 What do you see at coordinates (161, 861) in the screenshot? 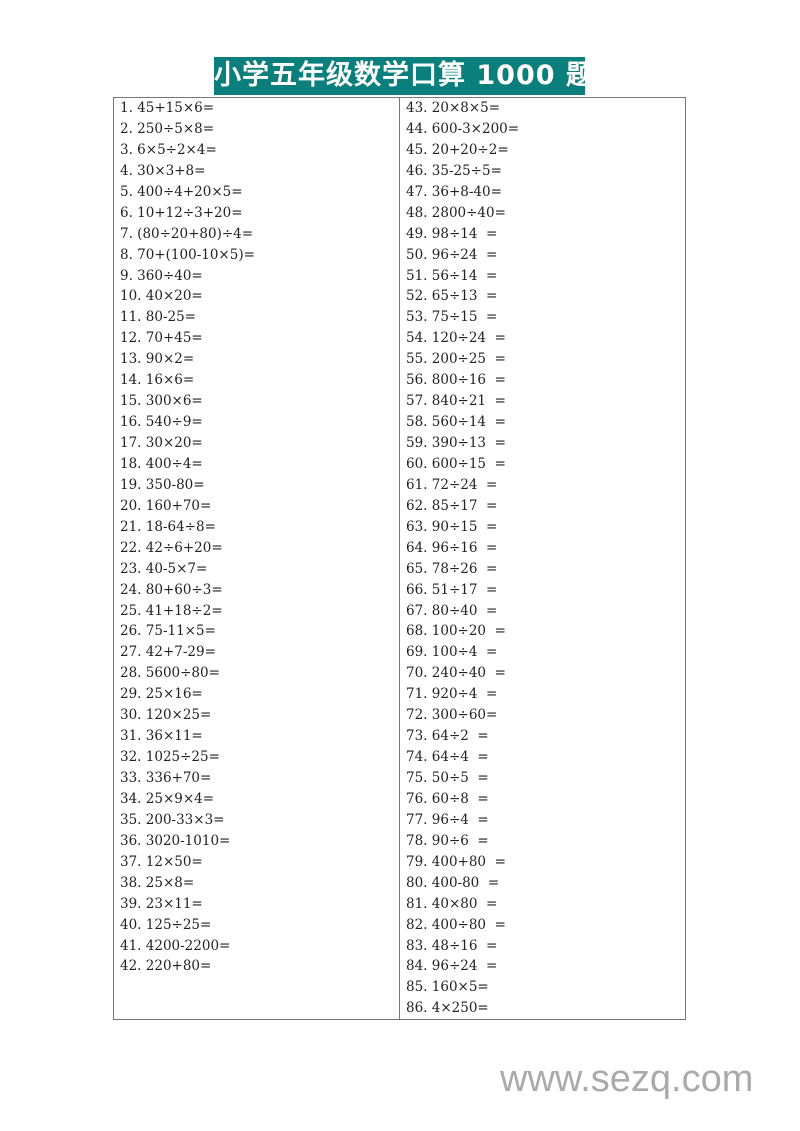
I see `problem-item: 37. 12×50=` at bounding box center [161, 861].